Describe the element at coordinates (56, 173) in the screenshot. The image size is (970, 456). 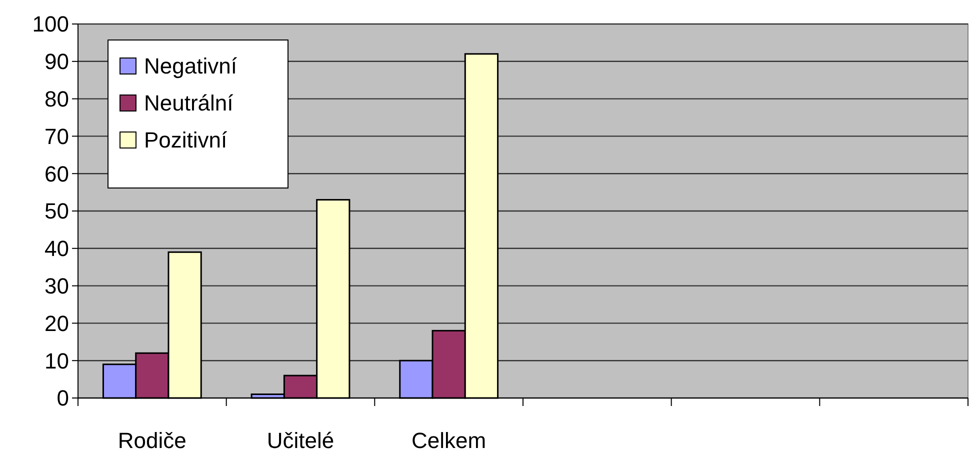
I see `y-tick-label: 60` at that location.